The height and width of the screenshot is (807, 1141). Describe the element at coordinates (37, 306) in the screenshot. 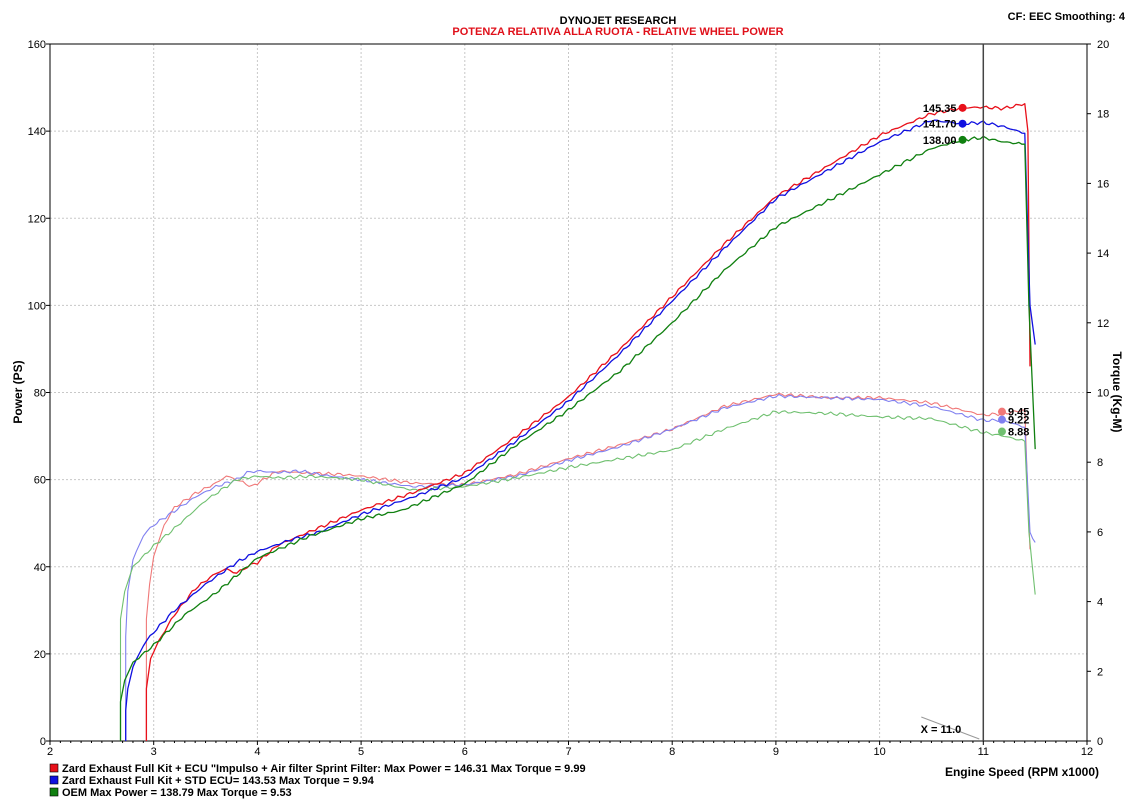

I see `y-tick-label: 100` at that location.